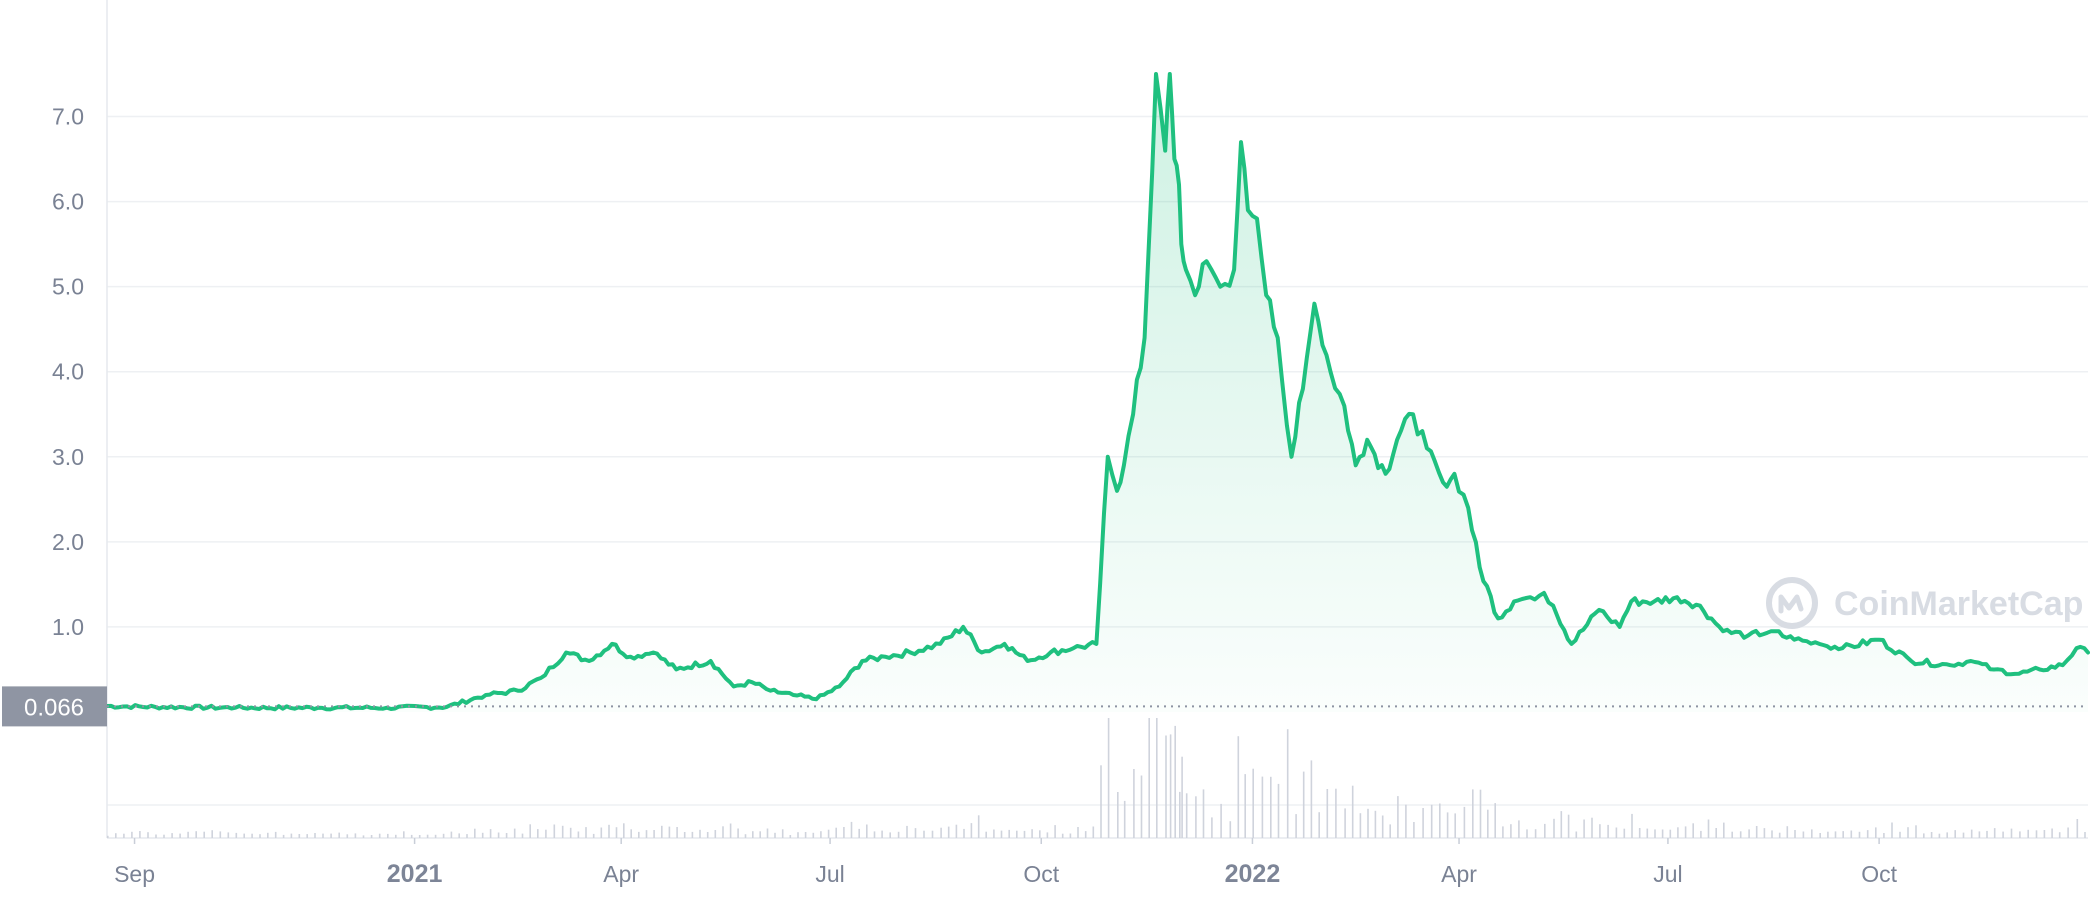 The height and width of the screenshot is (900, 2090). Describe the element at coordinates (68, 202) in the screenshot. I see `y-tick-label: 6.0` at that location.